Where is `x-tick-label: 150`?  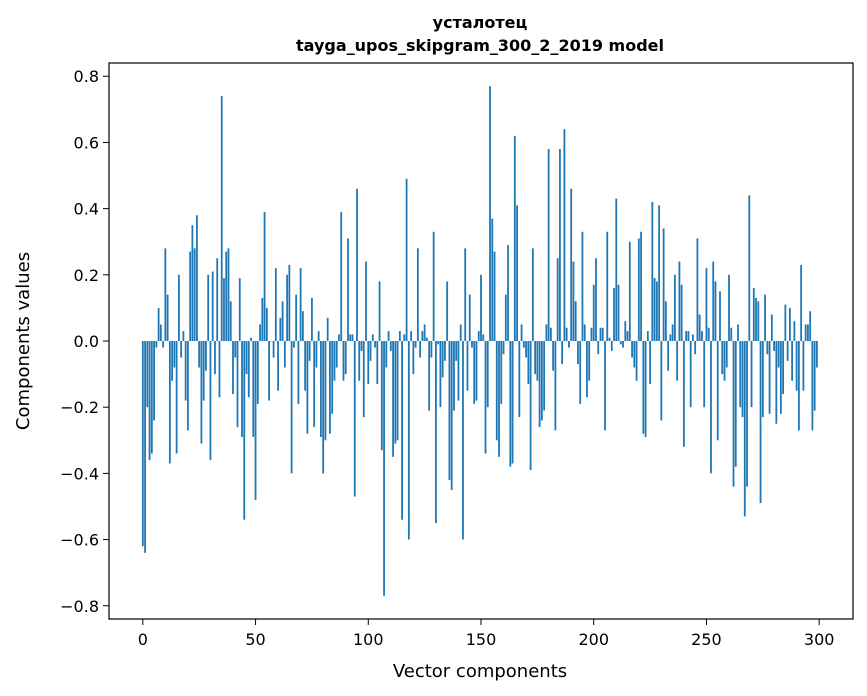
x-tick-label: 150 is located at coordinates (481, 639).